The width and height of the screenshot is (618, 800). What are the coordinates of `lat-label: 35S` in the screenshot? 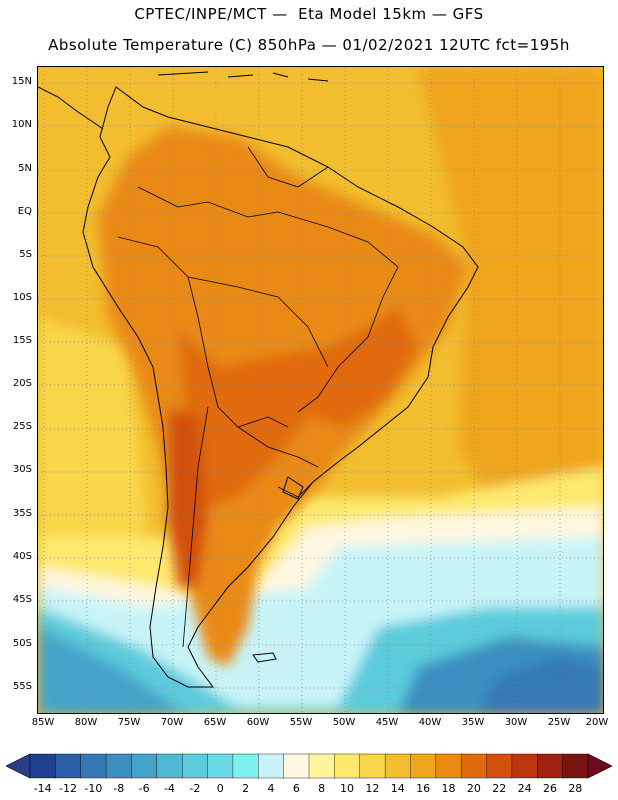 It's located at (22, 513).